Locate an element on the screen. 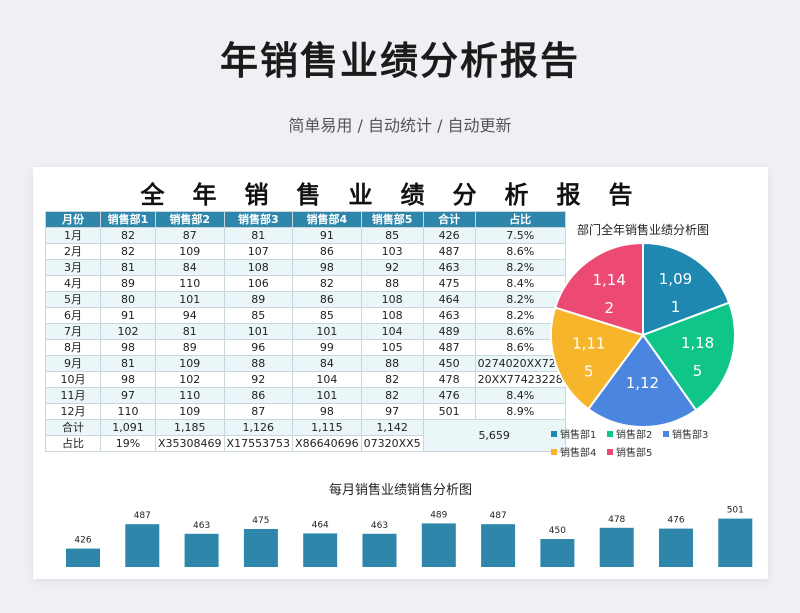  table-cell: 104 is located at coordinates (392, 331).